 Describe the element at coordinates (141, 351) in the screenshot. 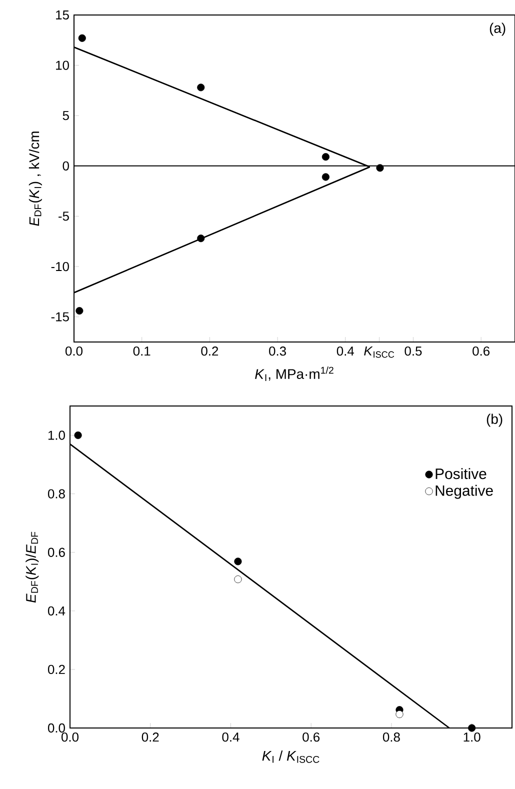

I see `x-tick-label: 0.1` at that location.